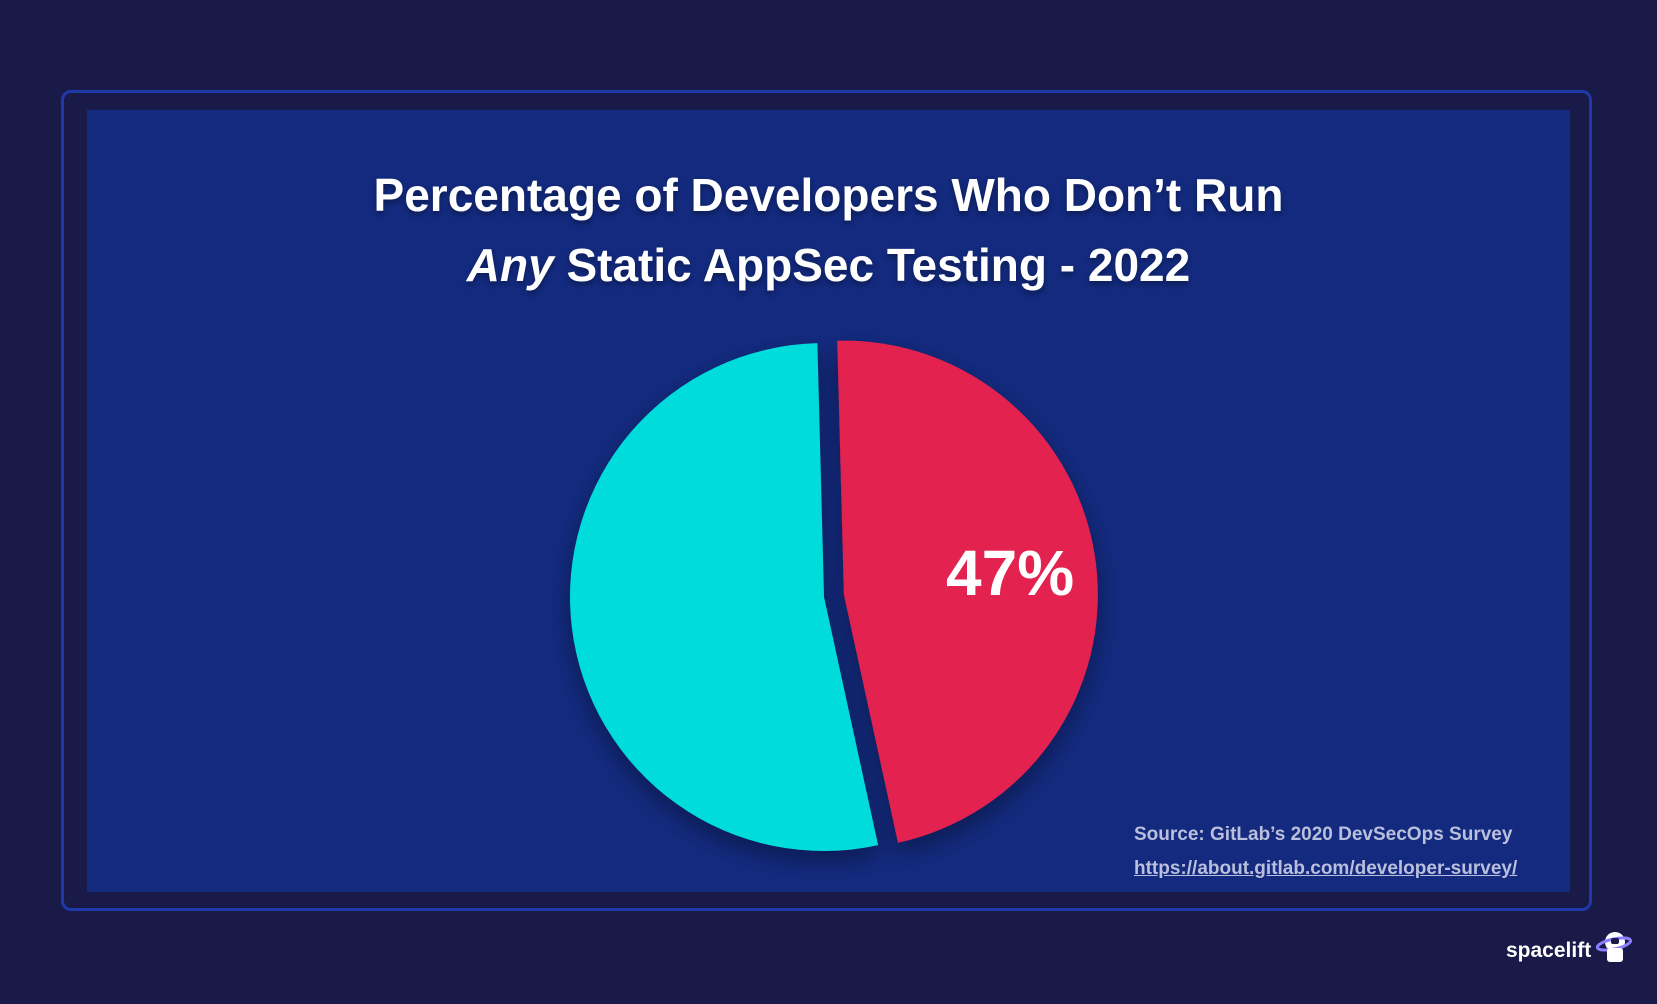  What do you see at coordinates (1010, 573) in the screenshot?
I see `pie-slice-label-0: 47%` at bounding box center [1010, 573].